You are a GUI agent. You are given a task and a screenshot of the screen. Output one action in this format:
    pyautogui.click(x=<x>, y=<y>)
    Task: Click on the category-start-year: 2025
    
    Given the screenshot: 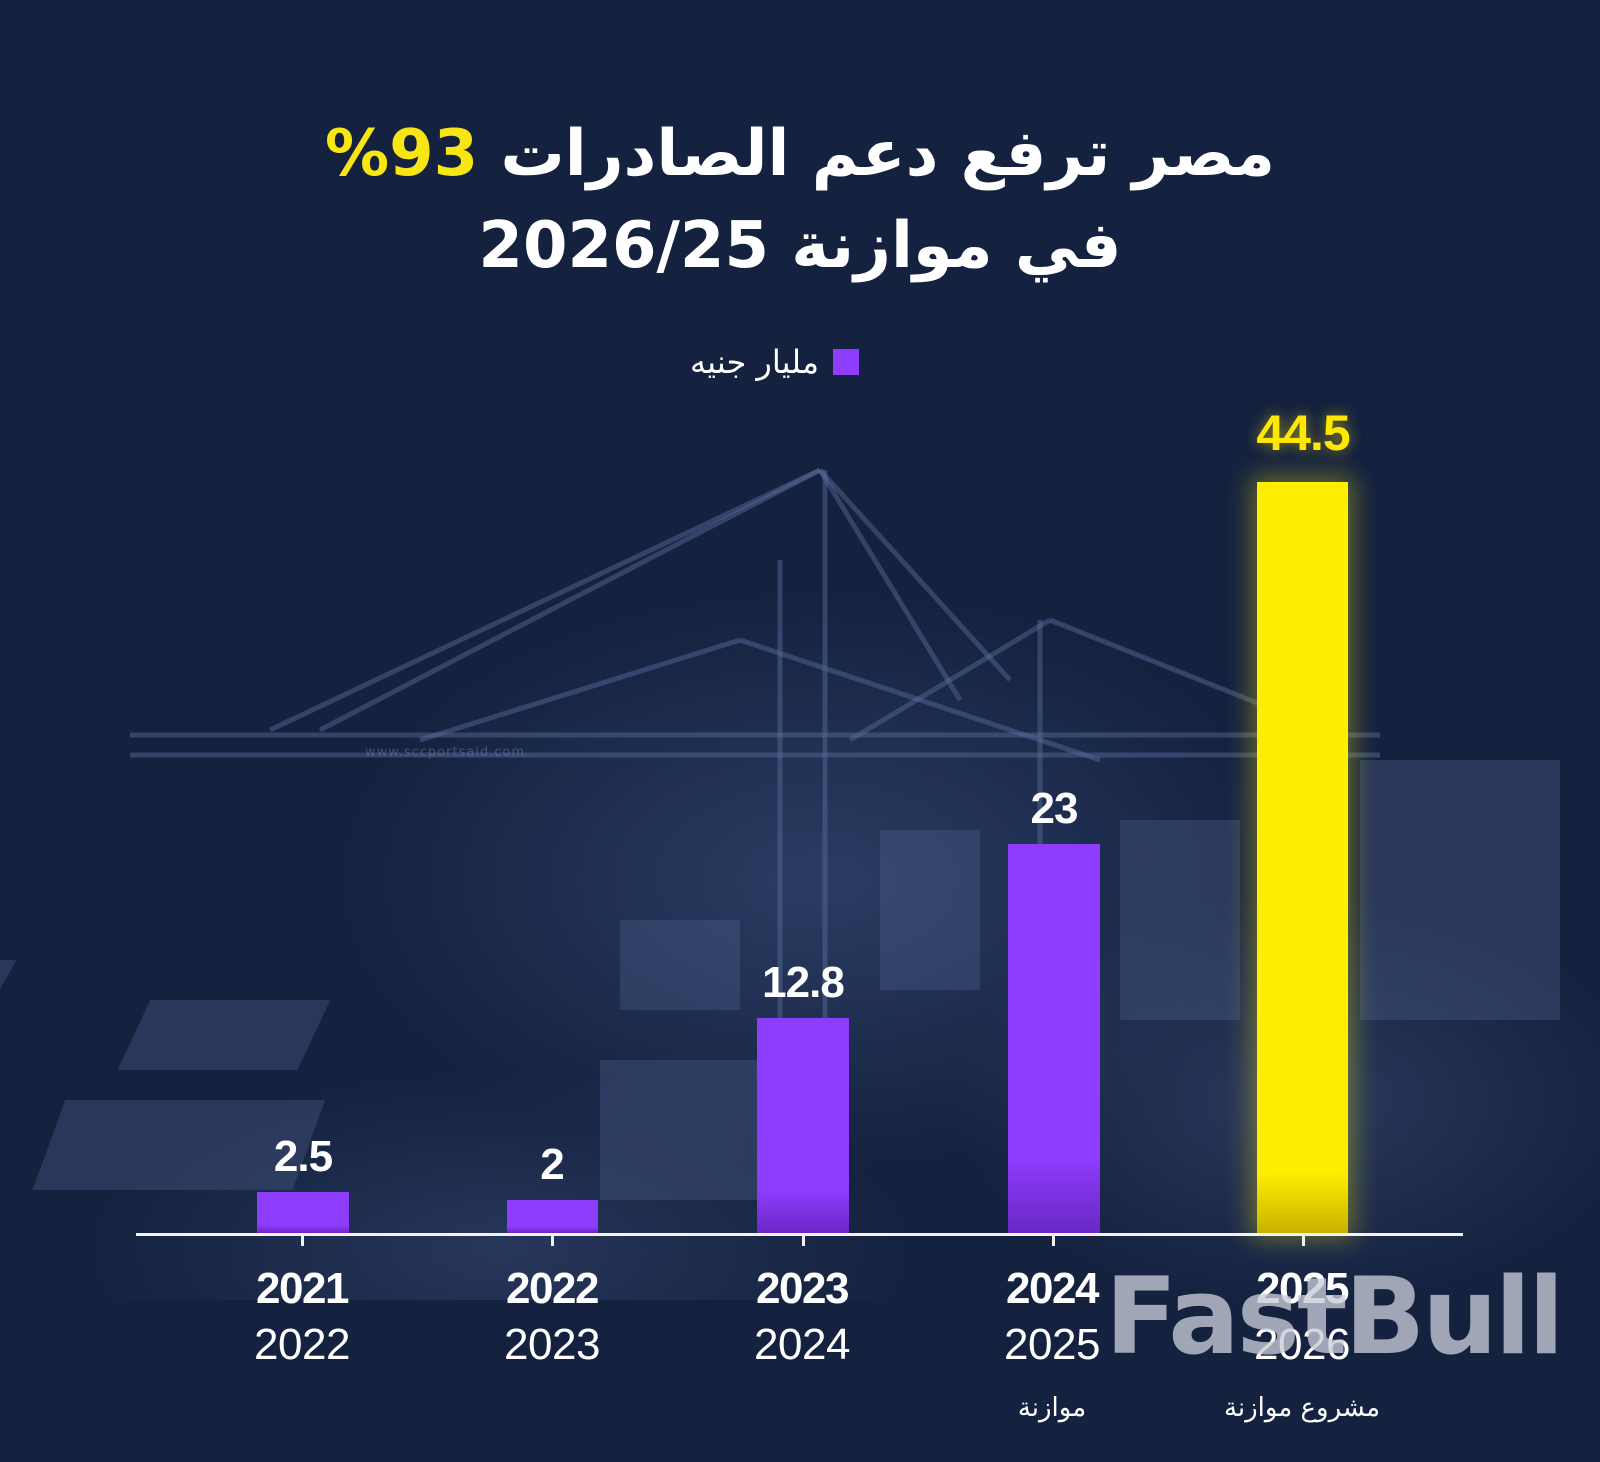 What is the action you would take?
    pyautogui.click(x=1302, y=1288)
    